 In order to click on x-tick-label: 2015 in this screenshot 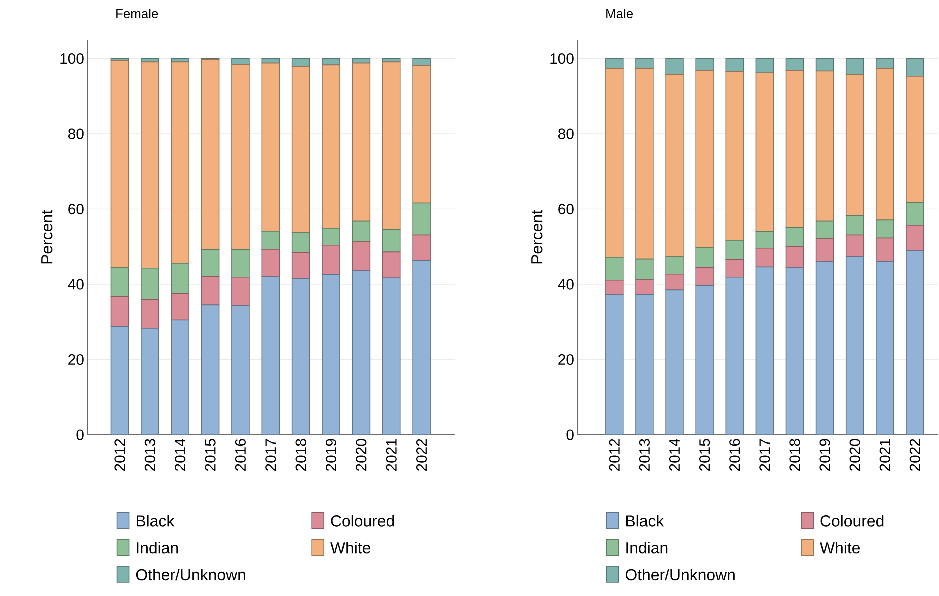, I will do `click(210, 455)`.